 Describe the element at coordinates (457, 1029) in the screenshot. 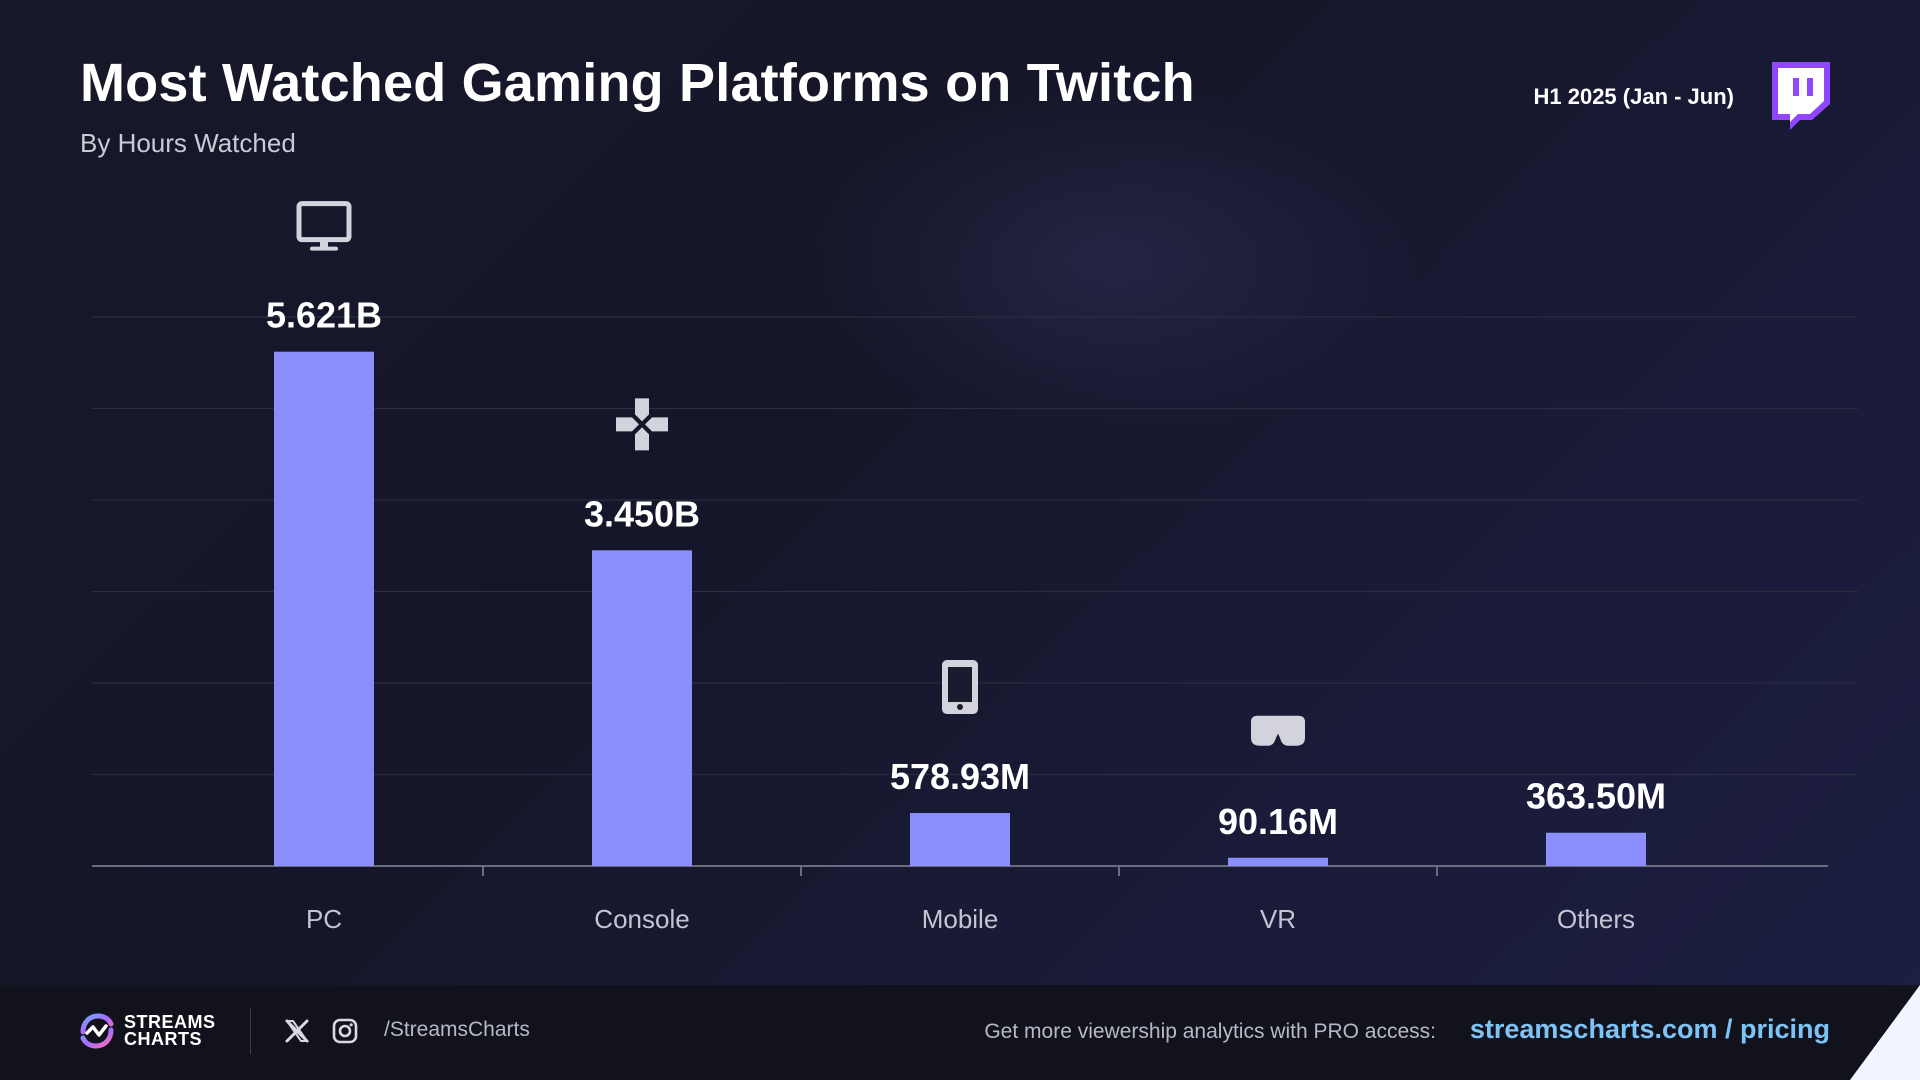

I see `social-handle: /StreamsCharts` at that location.